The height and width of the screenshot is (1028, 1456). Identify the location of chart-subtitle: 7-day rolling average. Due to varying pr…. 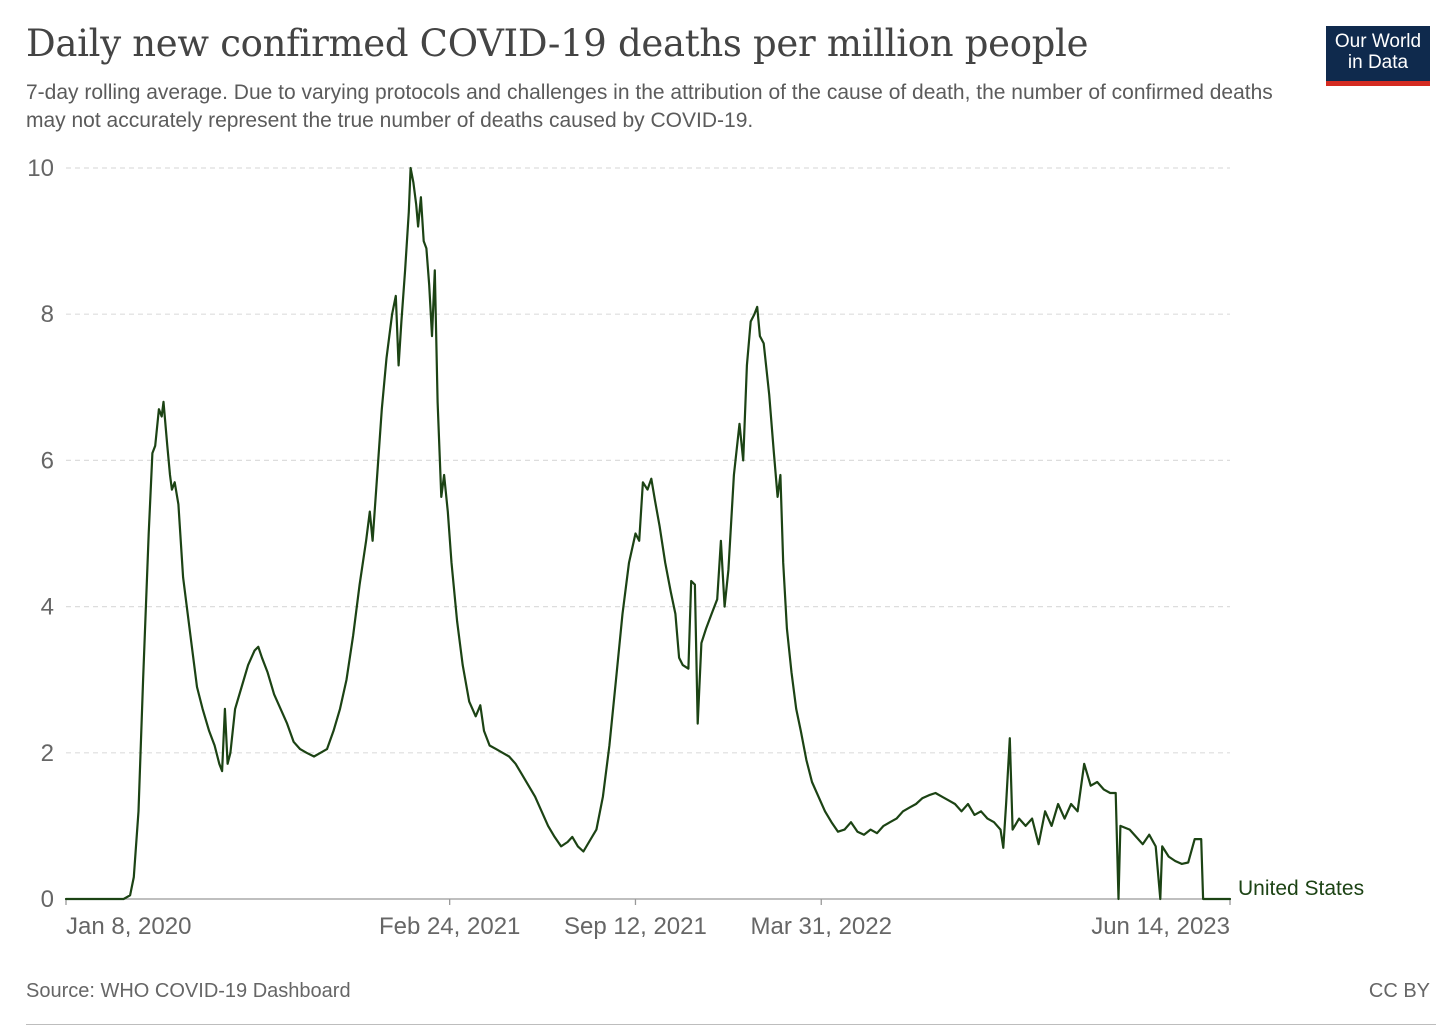
(649, 106).